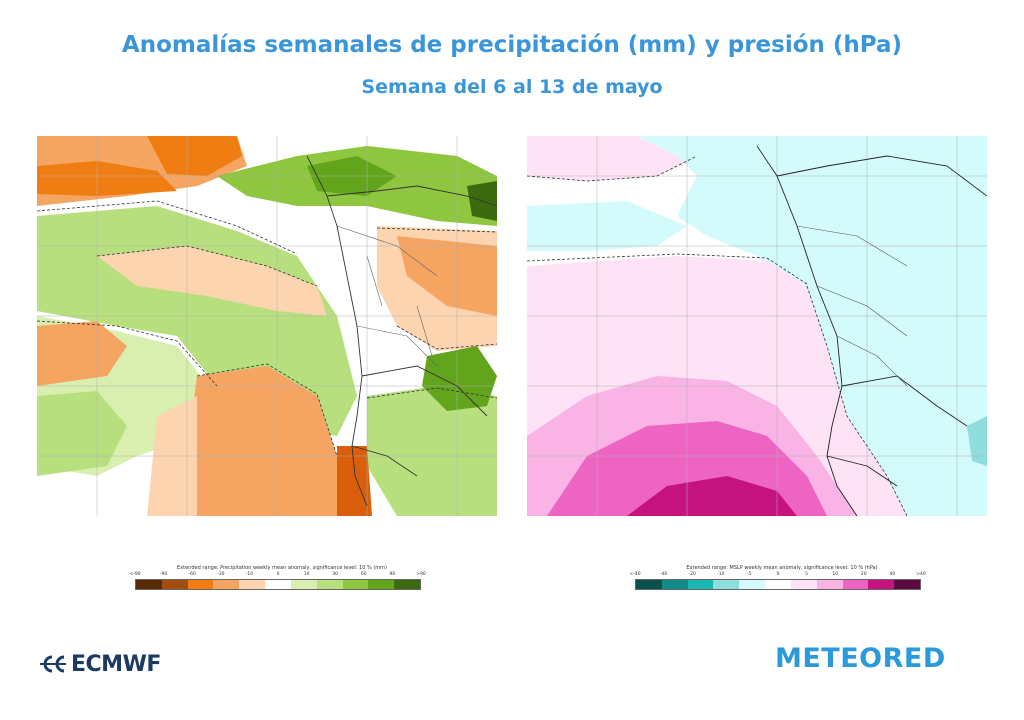  What do you see at coordinates (721, 574) in the screenshot?
I see `pressure-colorbar-tick-label: -10` at bounding box center [721, 574].